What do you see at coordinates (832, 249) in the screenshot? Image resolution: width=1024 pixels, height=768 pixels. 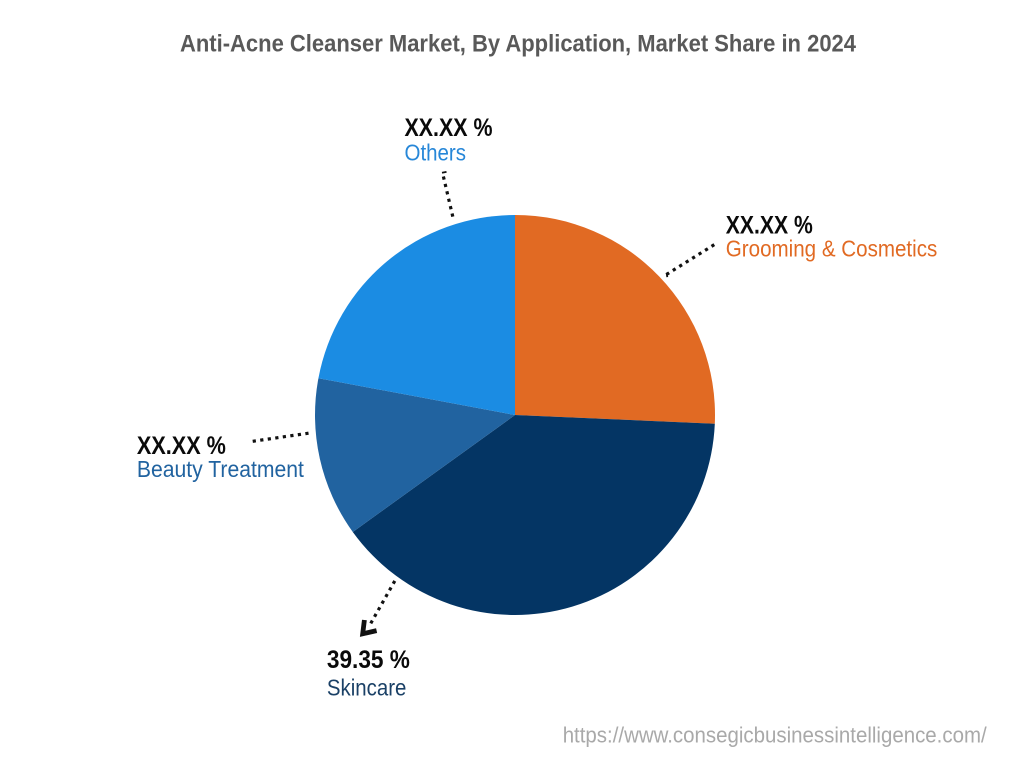 I see `svg-text: Grooming & Cosmetics` at bounding box center [832, 249].